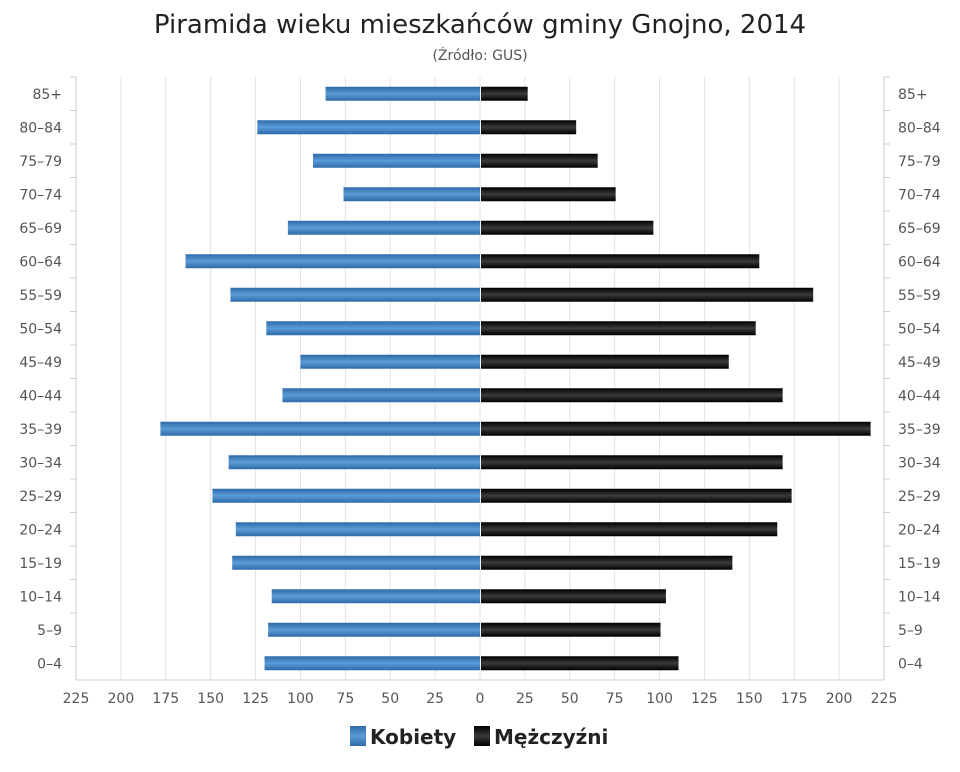 This screenshot has height=772, width=960. What do you see at coordinates (919, 262) in the screenshot?
I see `y-tick-label-right: 60–64` at bounding box center [919, 262].